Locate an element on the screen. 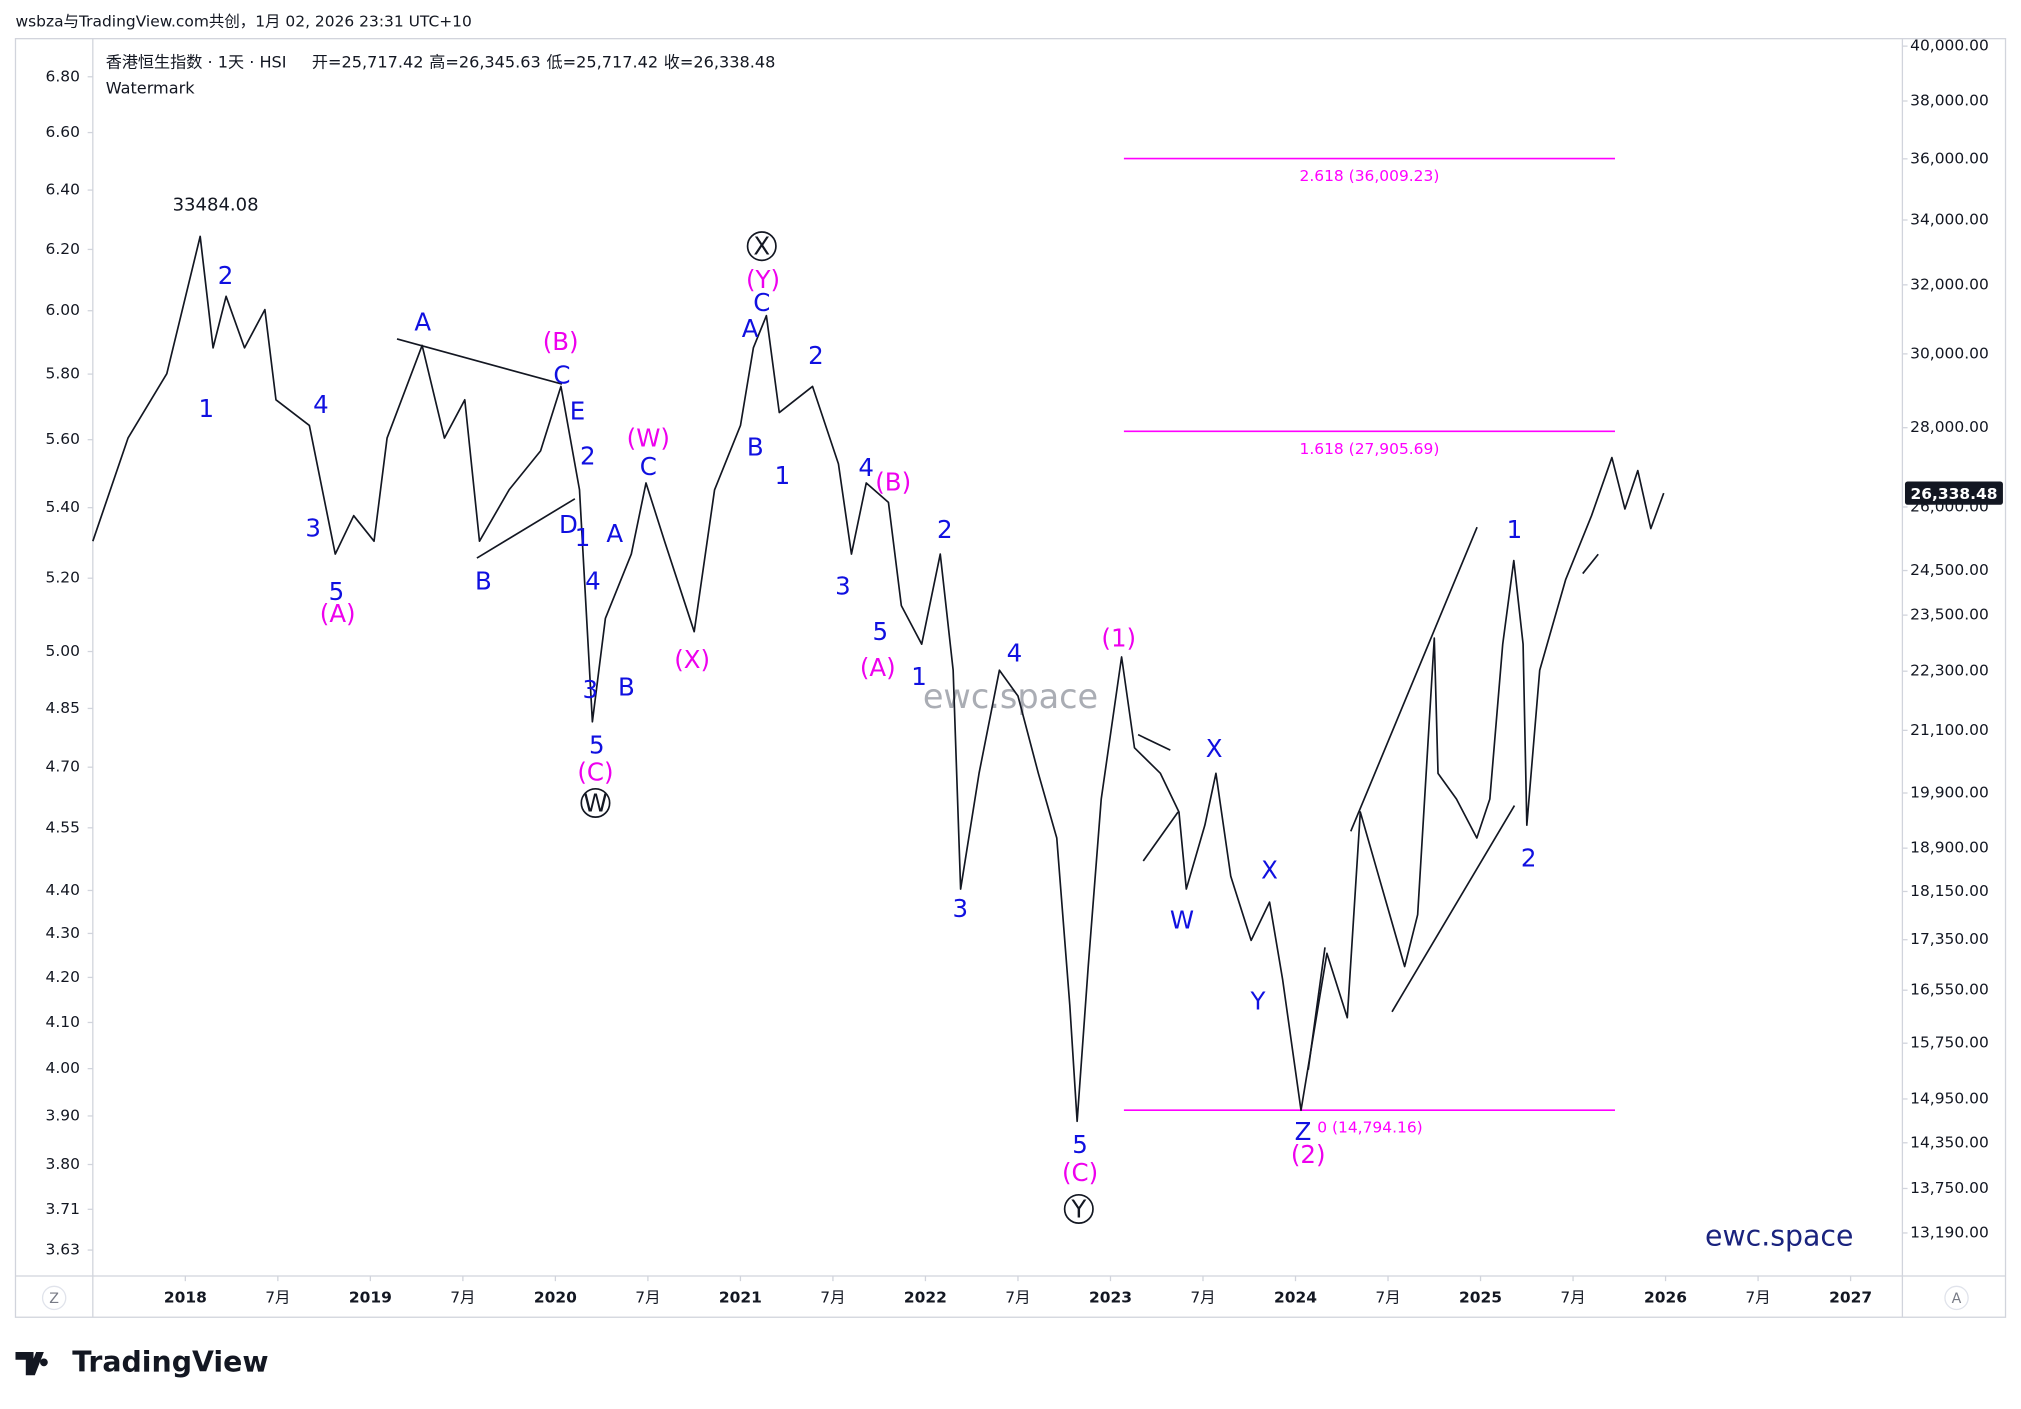 The width and height of the screenshot is (2021, 1409). y2-tick-label: 4.10 is located at coordinates (63, 1022).